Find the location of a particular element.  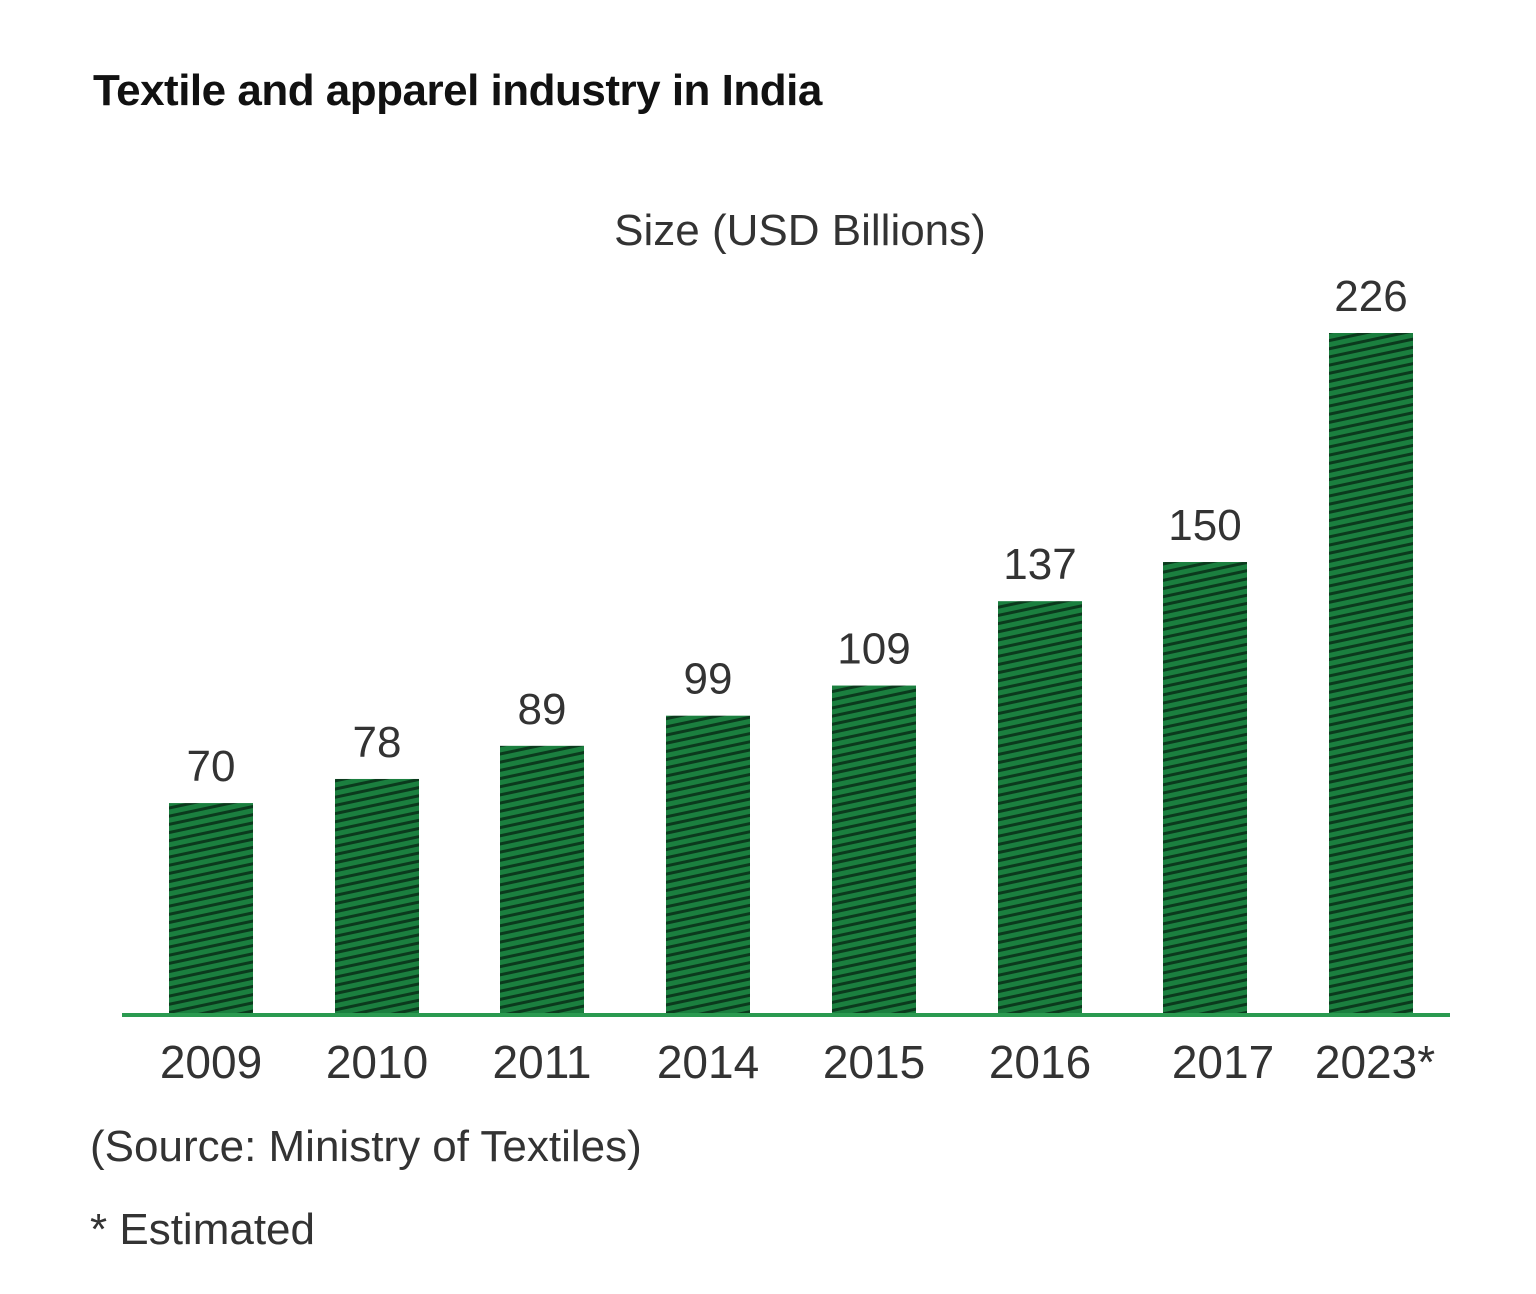

data-label: 137 is located at coordinates (1039, 564).